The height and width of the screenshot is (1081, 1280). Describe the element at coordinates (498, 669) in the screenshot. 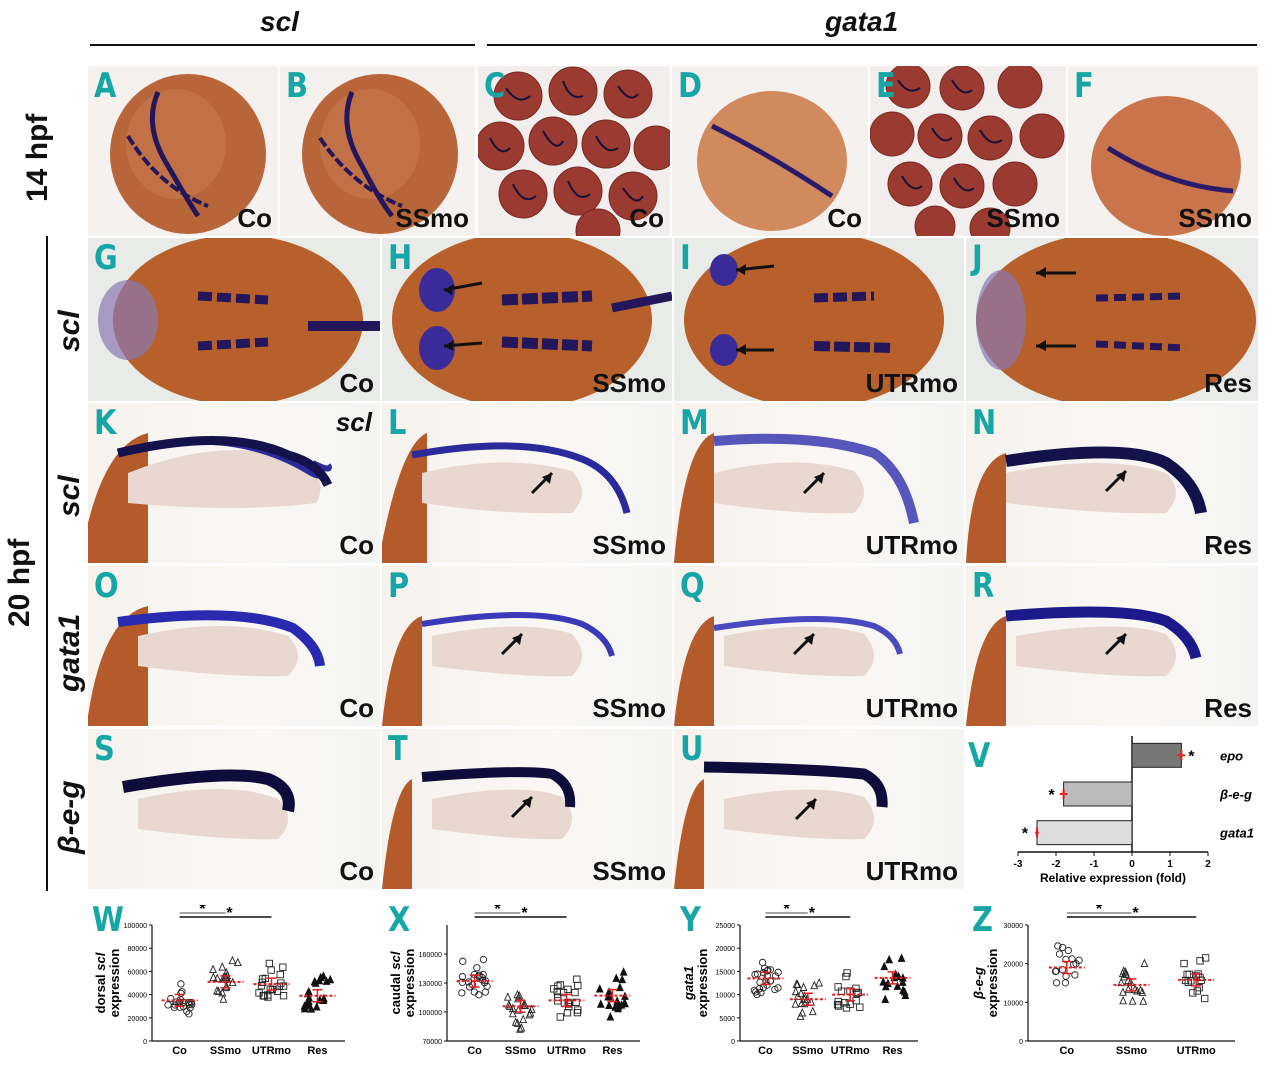

I see `embryo-image-P` at that location.